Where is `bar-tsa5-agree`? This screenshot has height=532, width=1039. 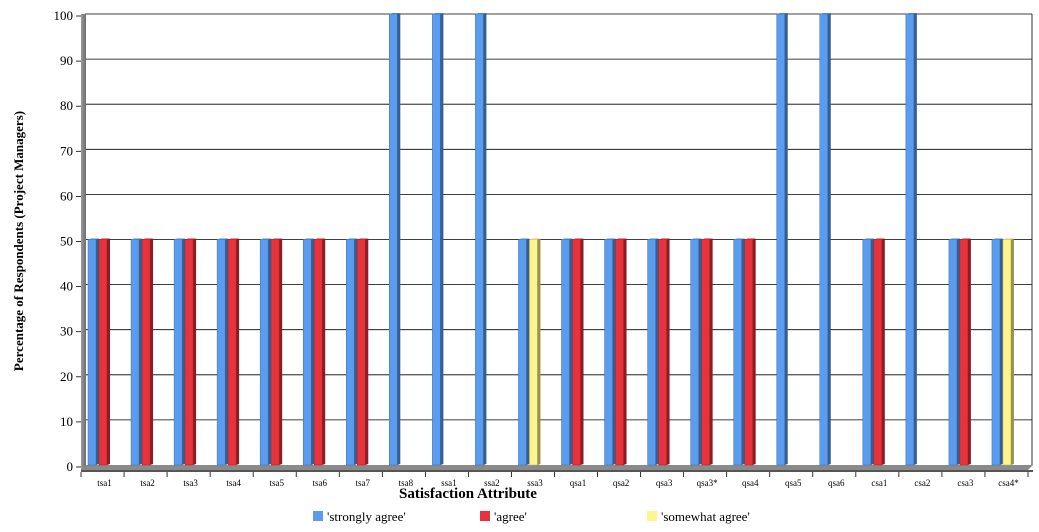 bar-tsa5-agree is located at coordinates (276, 352).